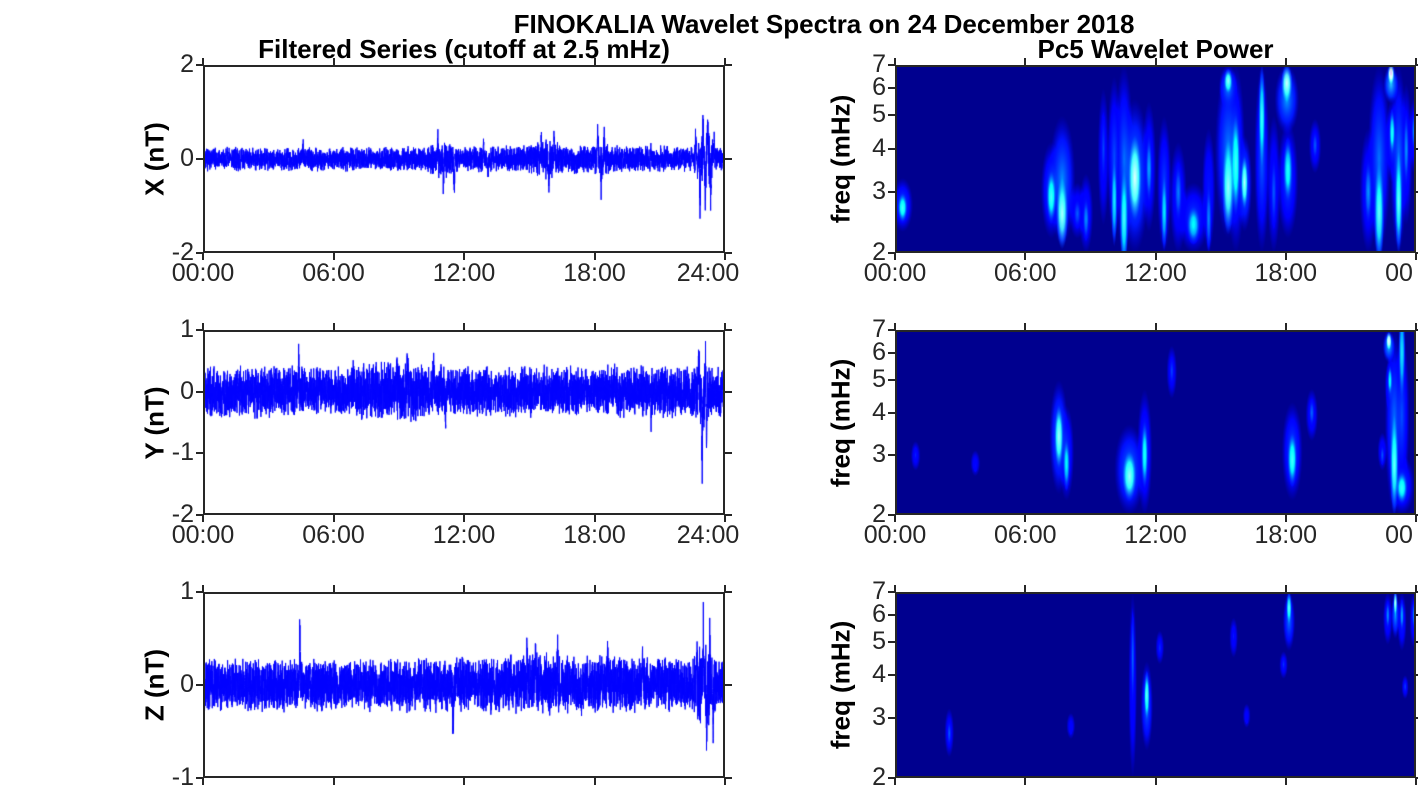 This screenshot has height=788, width=1418. Describe the element at coordinates (187, 329) in the screenshot. I see `y-series-ytick-label: 1` at that location.